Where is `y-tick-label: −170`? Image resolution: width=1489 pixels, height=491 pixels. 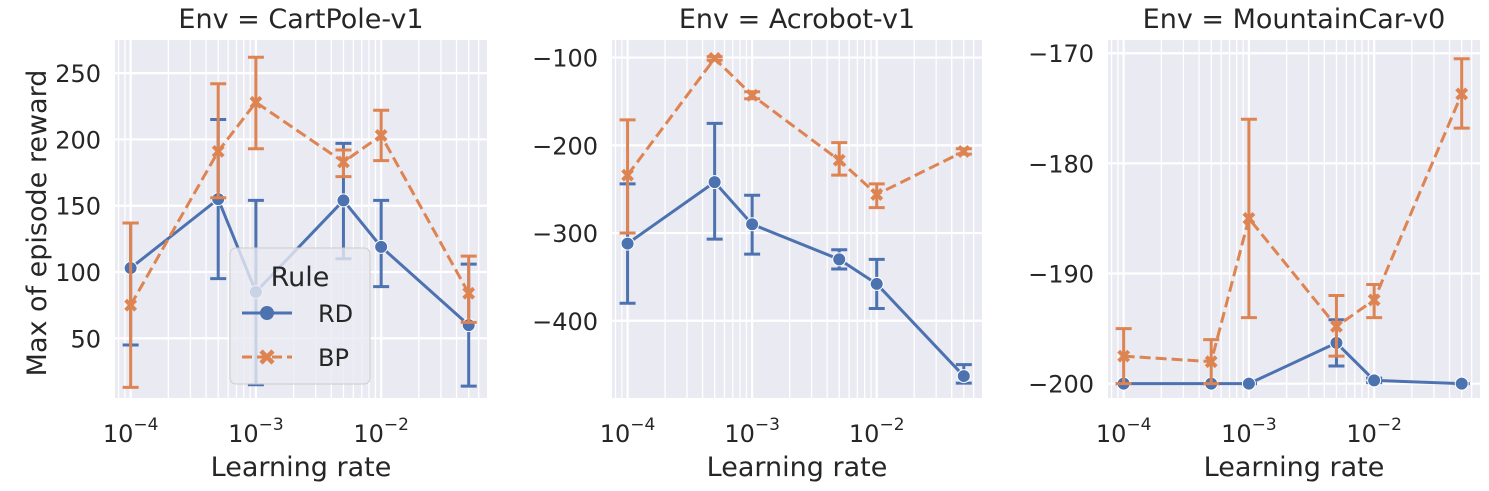
y-tick-label: −170 is located at coordinates (1061, 54).